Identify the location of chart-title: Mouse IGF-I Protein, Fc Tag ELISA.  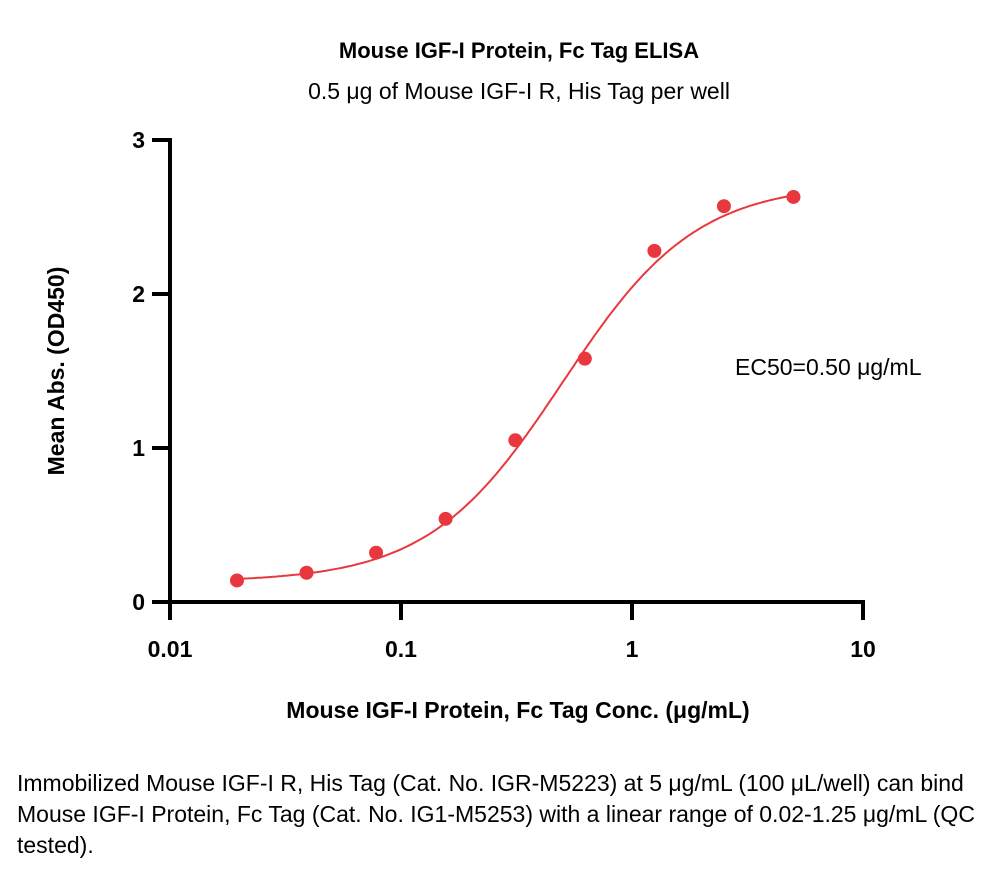
(519, 50).